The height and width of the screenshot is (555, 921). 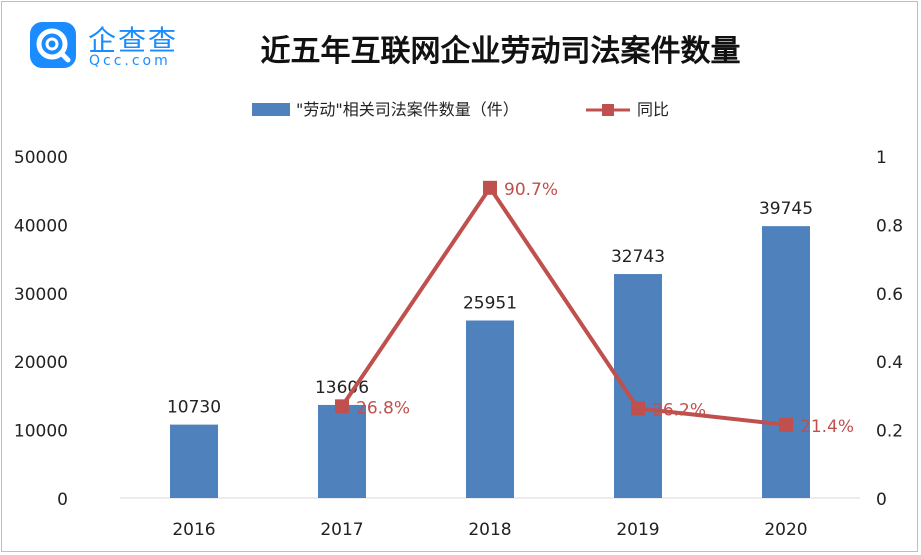 What do you see at coordinates (786, 209) in the screenshot?
I see `bar-value-label: 39745` at bounding box center [786, 209].